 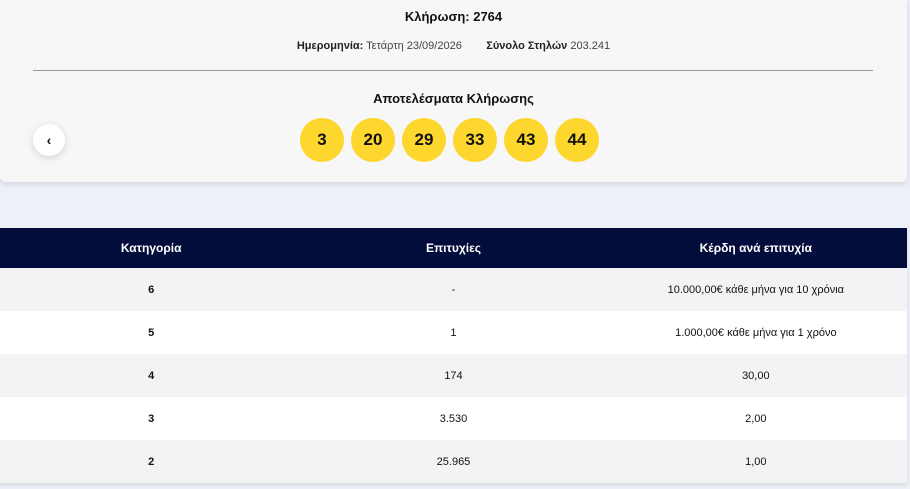 I want to click on table-cell: 3.530, so click(x=453, y=418).